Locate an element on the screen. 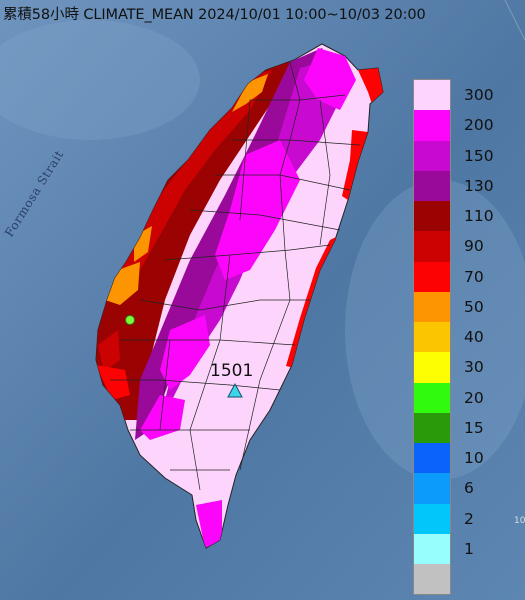  edge-mark-label: 10 is located at coordinates (519, 521).